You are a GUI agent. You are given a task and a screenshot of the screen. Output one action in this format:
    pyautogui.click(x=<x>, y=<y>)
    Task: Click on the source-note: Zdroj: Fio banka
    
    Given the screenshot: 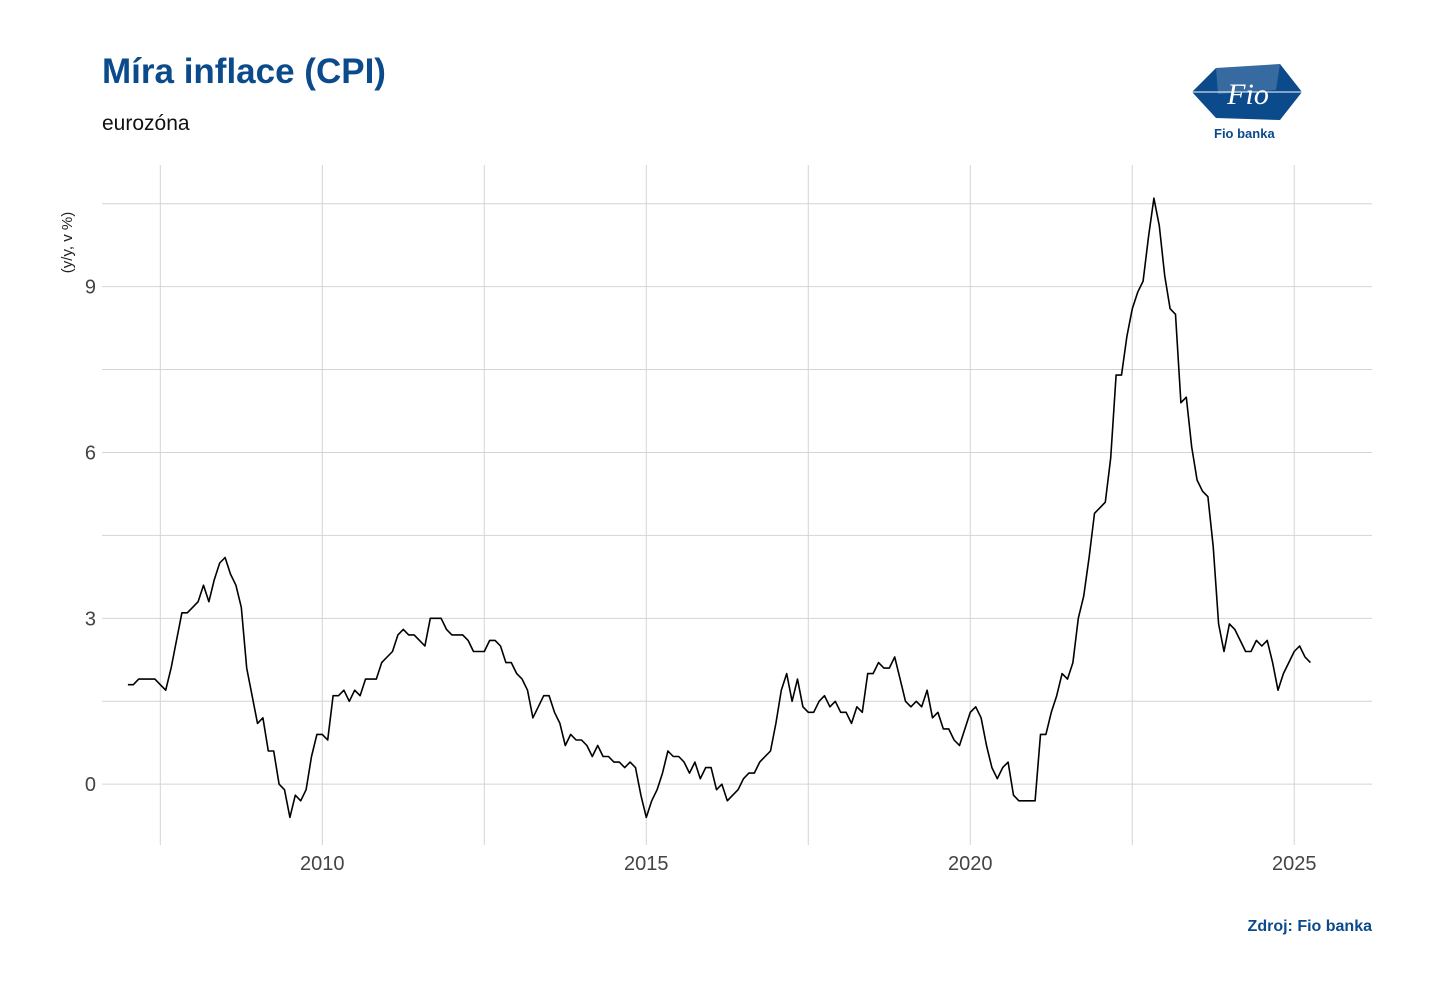 What is the action you would take?
    pyautogui.click(x=1309, y=926)
    